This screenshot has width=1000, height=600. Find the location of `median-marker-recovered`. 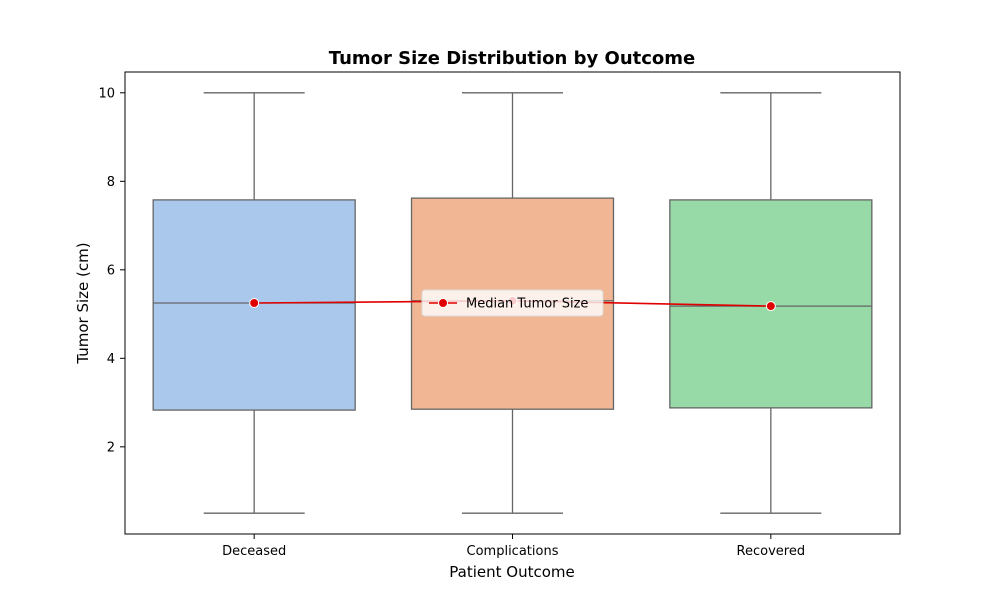

median-marker-recovered is located at coordinates (770, 306).